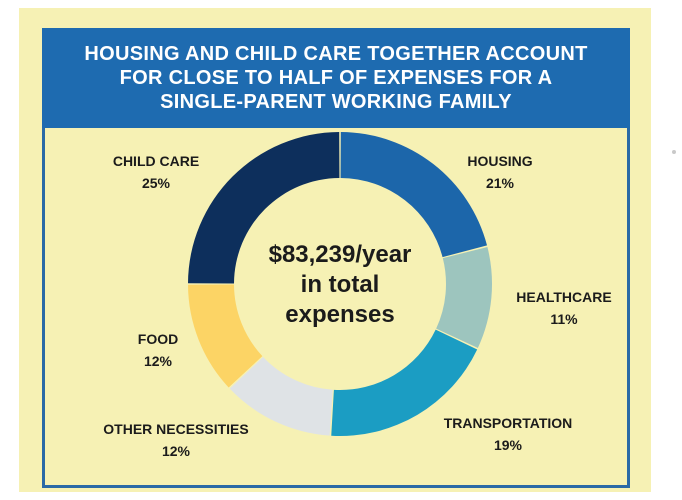 The width and height of the screenshot is (682, 500). What do you see at coordinates (508, 445) in the screenshot?
I see `value-transportation: 19%` at bounding box center [508, 445].